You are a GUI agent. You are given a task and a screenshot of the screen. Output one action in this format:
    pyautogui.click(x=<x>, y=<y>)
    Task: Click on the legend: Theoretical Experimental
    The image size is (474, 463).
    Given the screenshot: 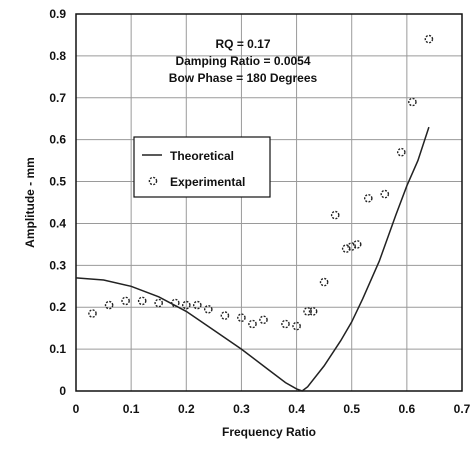 What is the action you would take?
    pyautogui.click(x=202, y=167)
    